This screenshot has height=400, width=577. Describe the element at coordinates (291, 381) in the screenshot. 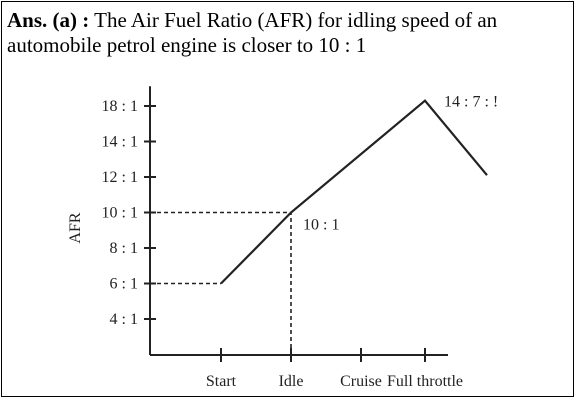

I see `x-tick-label: Idle` at that location.